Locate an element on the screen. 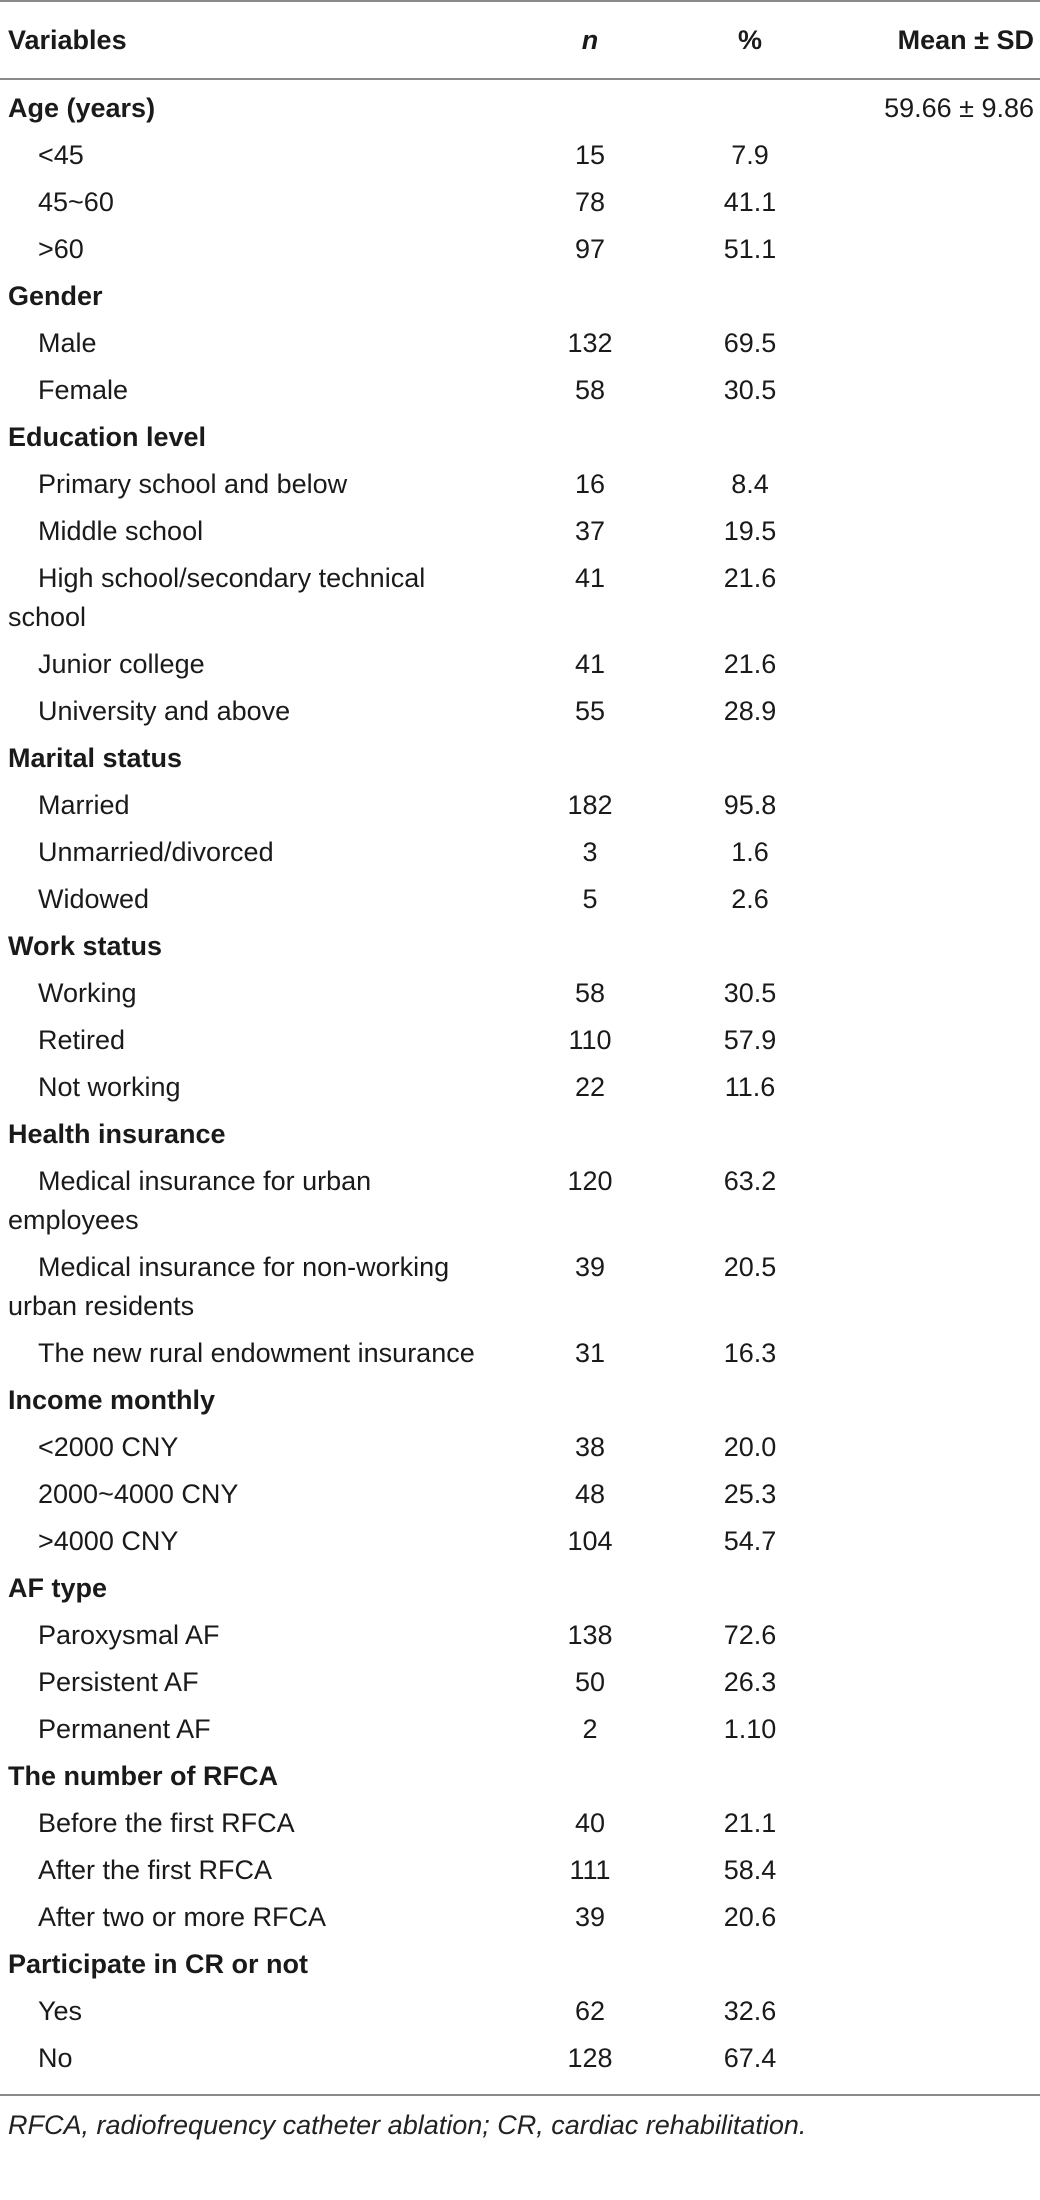 Image resolution: width=1040 pixels, height=2200 pixels. row-label: Primary school and below is located at coordinates (193, 484).